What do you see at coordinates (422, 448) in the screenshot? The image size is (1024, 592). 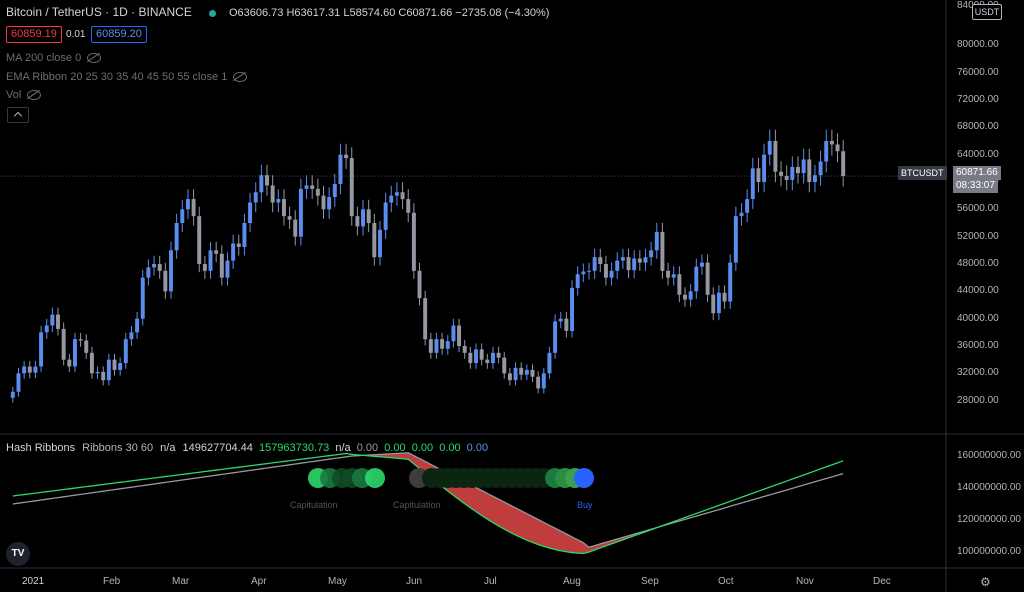 I see `hash-value-7: 0.00` at bounding box center [422, 448].